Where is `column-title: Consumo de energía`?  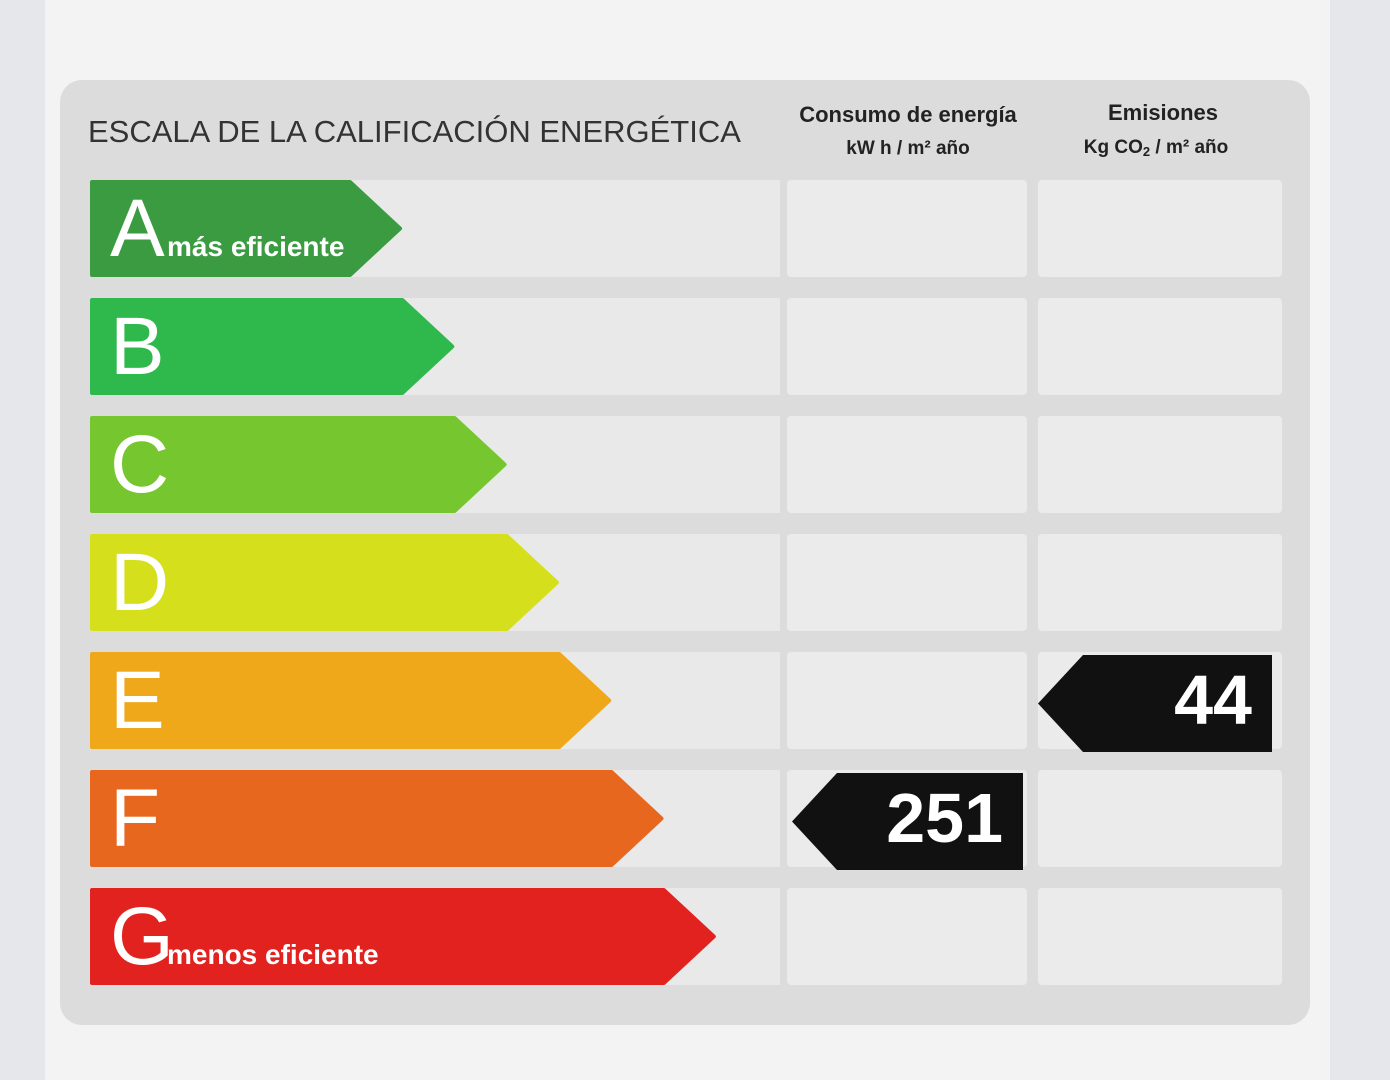
column-title: Consumo de energía is located at coordinates (908, 114).